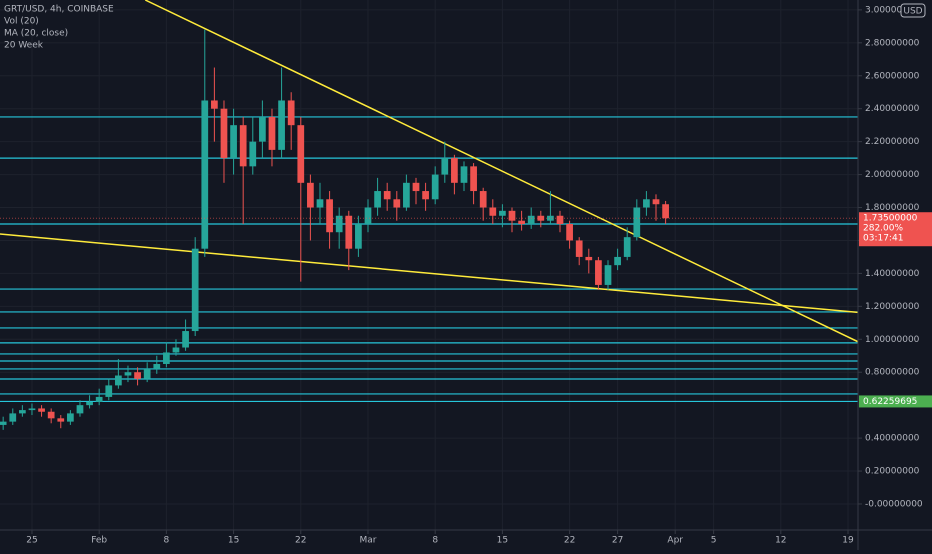  What do you see at coordinates (675, 541) in the screenshot?
I see `x-tick-label: Apr` at bounding box center [675, 541].